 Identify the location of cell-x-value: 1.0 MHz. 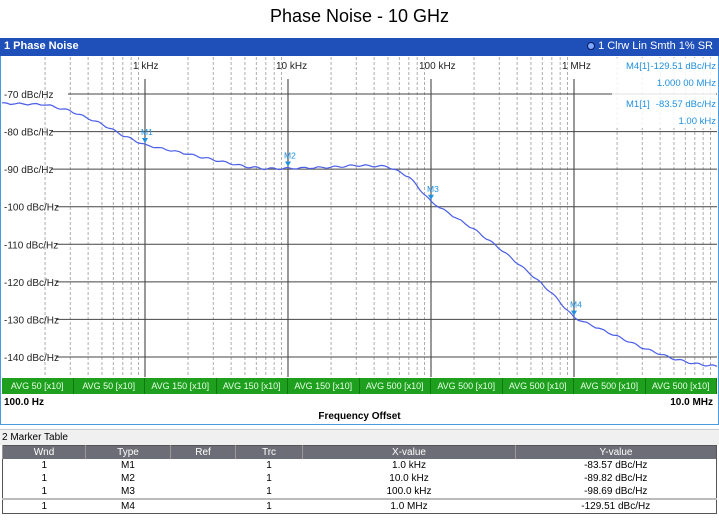
(409, 506).